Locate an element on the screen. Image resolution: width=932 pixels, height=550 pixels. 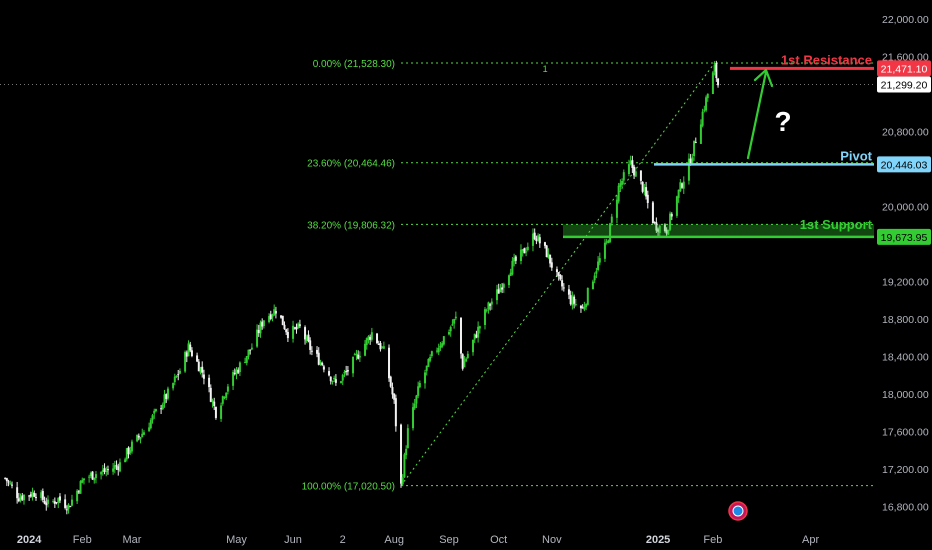
projection-arrowhead-icon is located at coordinates (763, 78).